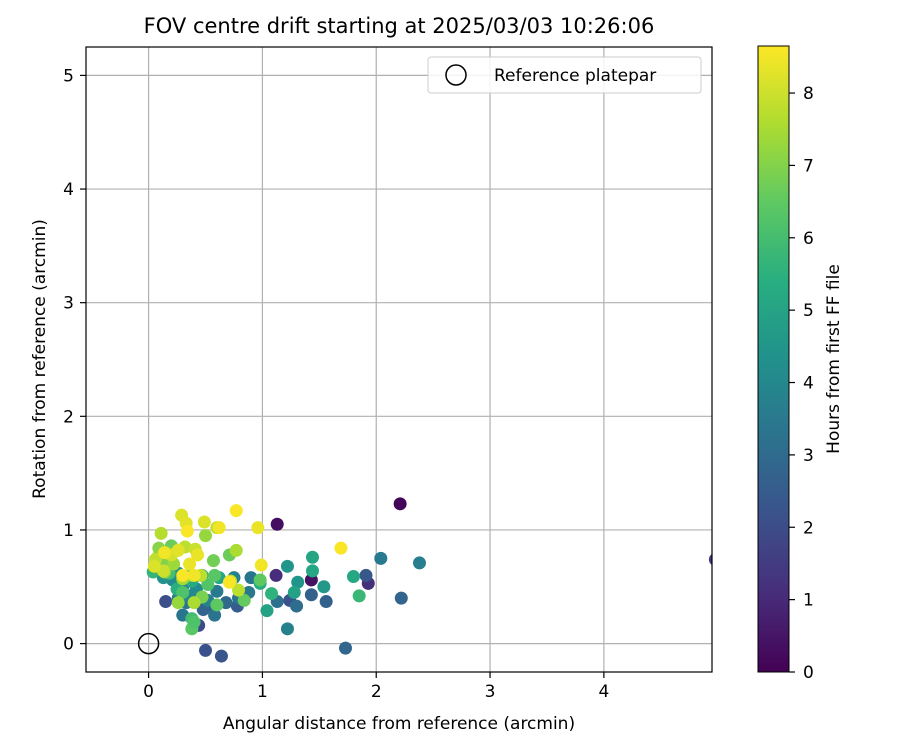  I want to click on x-axis-ticks: 0 1 2 3 4, so click(376, 687).